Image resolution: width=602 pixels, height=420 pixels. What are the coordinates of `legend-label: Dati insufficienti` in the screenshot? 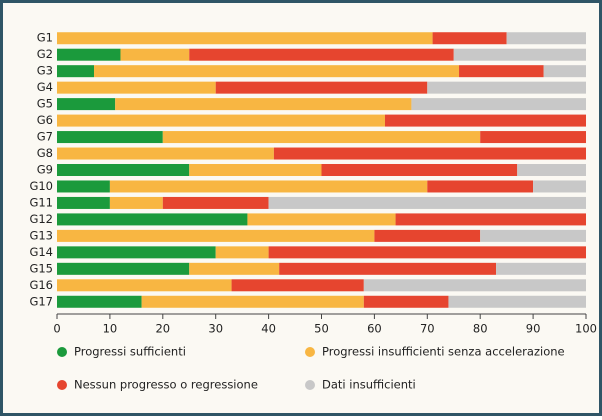 It's located at (369, 385).